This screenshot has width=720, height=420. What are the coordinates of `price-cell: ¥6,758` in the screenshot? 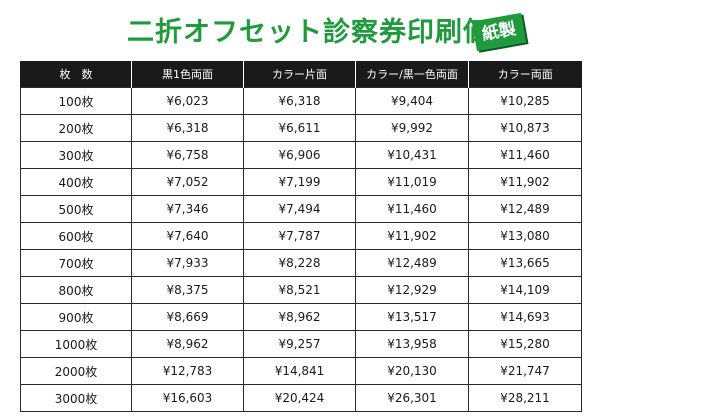 It's located at (187, 155).